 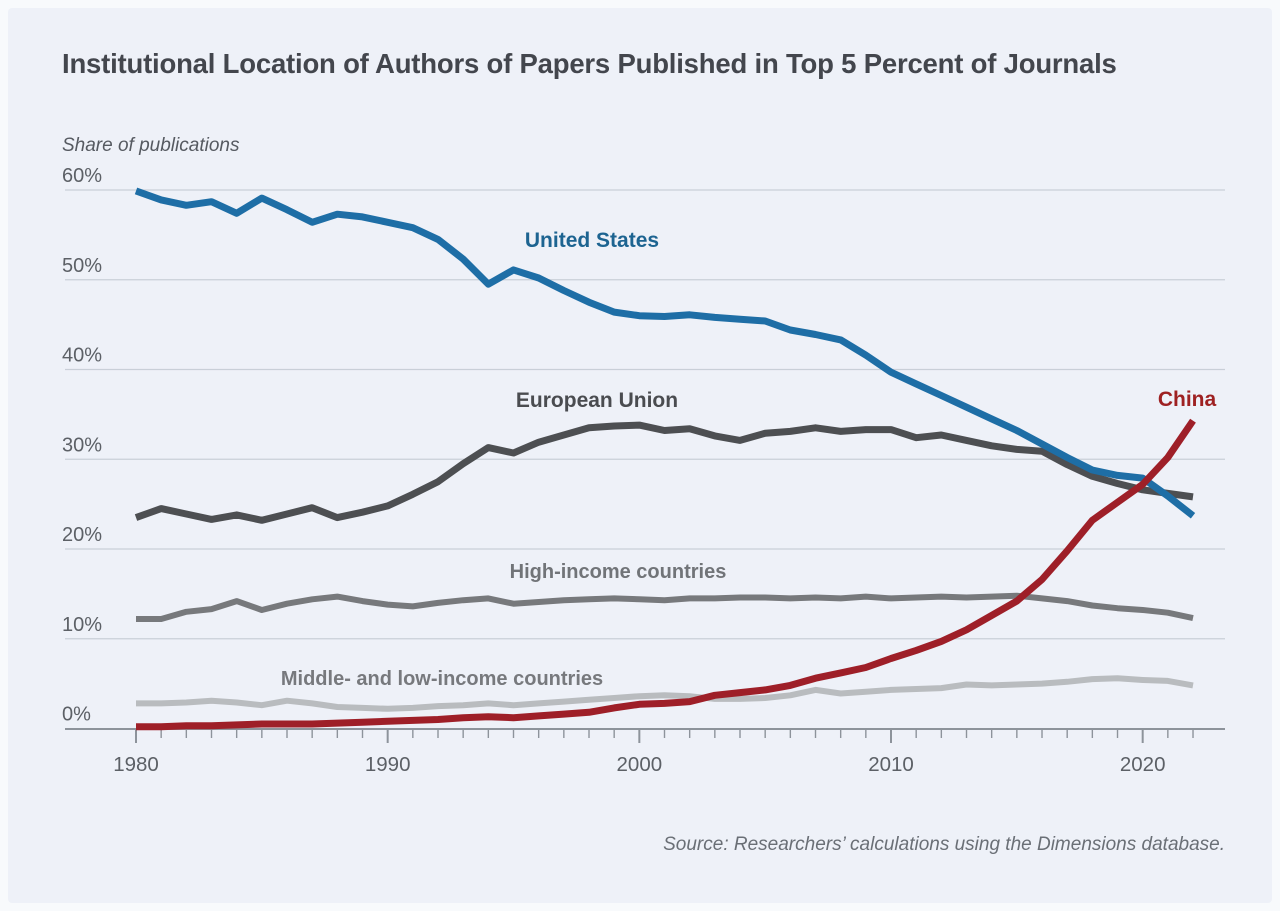 What do you see at coordinates (664, 472) in the screenshot?
I see `series-line-european-union` at bounding box center [664, 472].